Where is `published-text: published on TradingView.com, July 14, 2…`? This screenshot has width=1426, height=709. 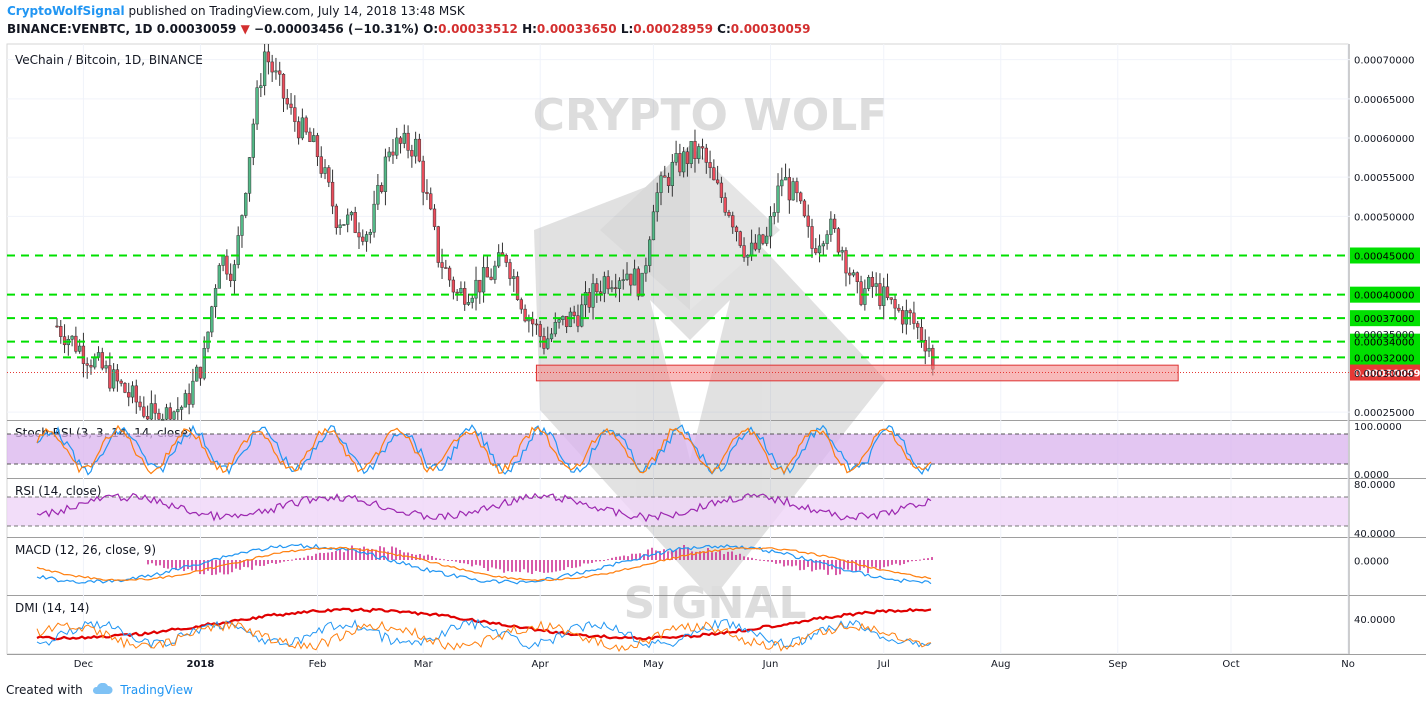 published-text: published on TradingView.com, July 14, 2… is located at coordinates (296, 11).